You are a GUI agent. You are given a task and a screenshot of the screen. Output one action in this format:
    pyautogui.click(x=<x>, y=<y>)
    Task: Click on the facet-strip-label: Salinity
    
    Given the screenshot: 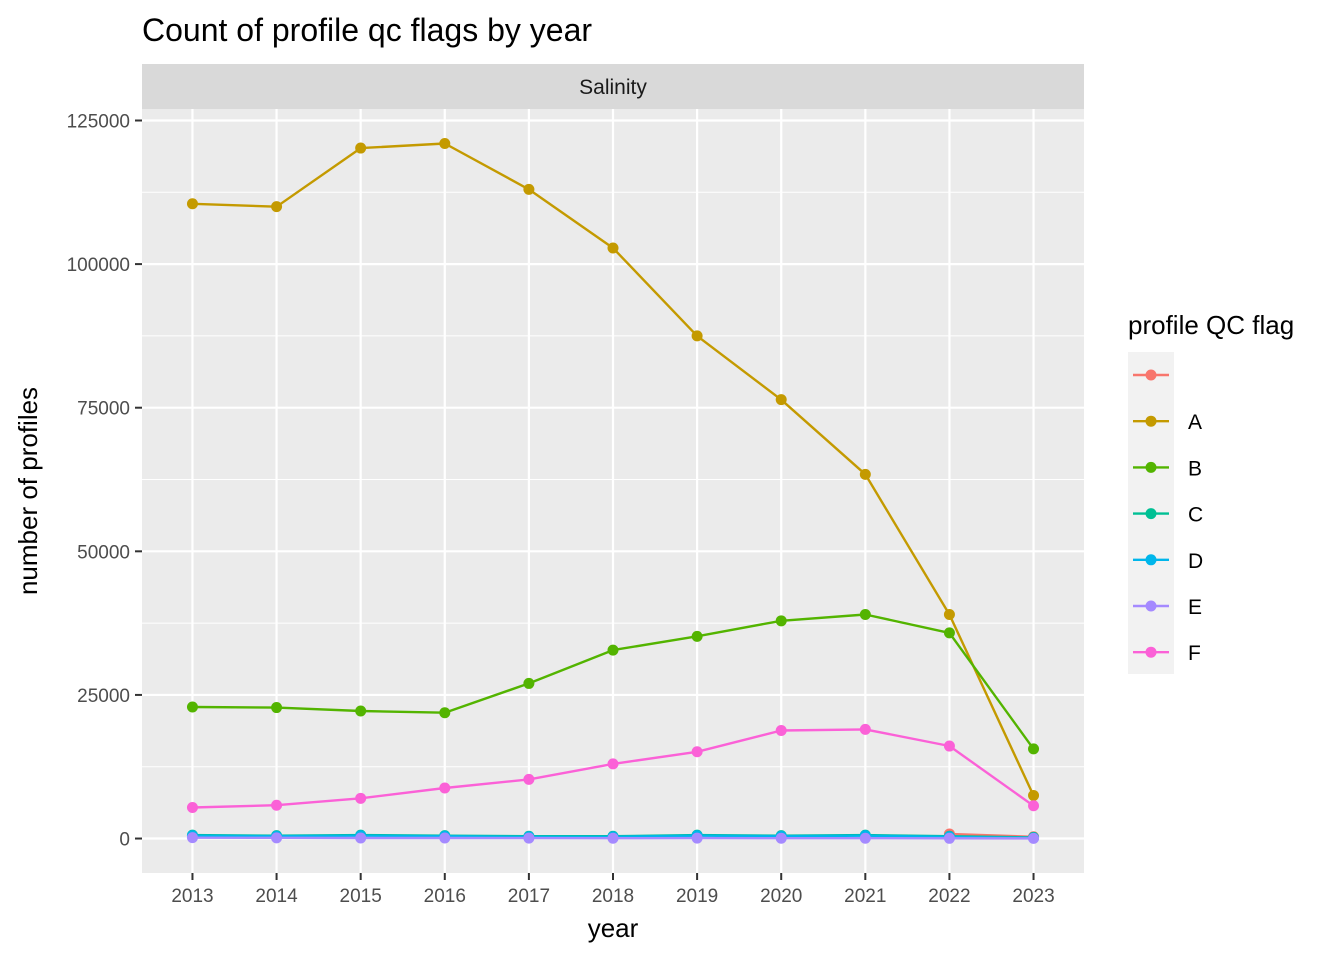 What is the action you would take?
    pyautogui.click(x=613, y=87)
    